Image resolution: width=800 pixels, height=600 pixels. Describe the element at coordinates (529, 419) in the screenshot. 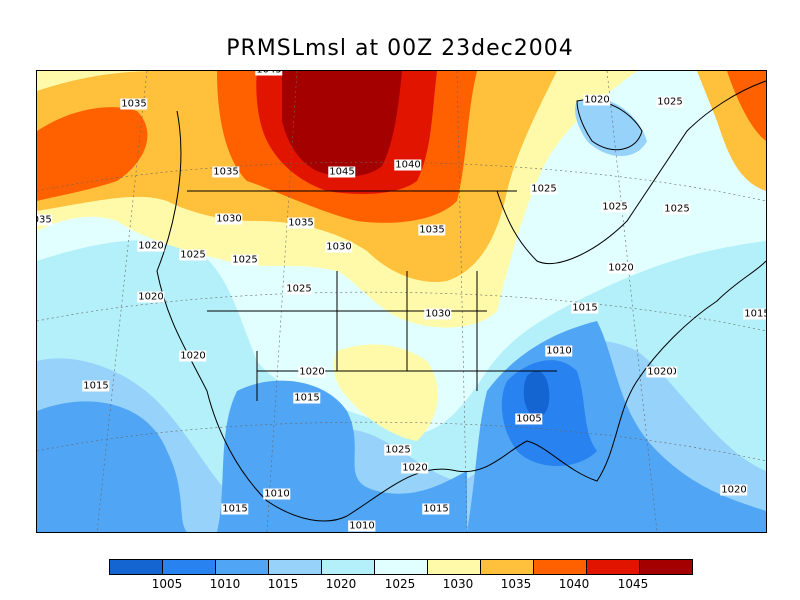

I see `contour-label: 1005` at that location.